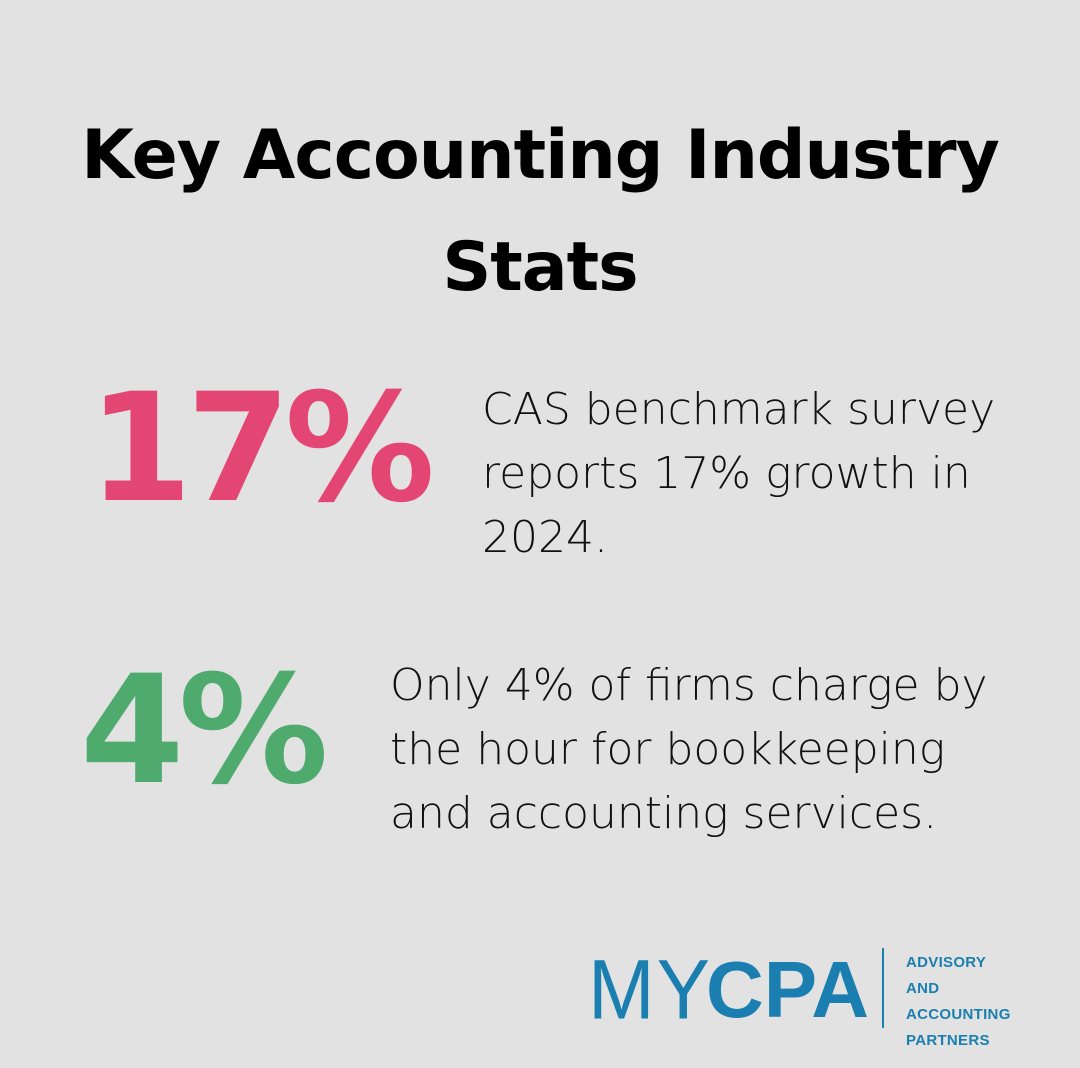 Image resolution: width=1080 pixels, height=1068 pixels. I want to click on logo-tagline: ADVISORY AND ACCOUNTING PARTNERS, so click(958, 1002).